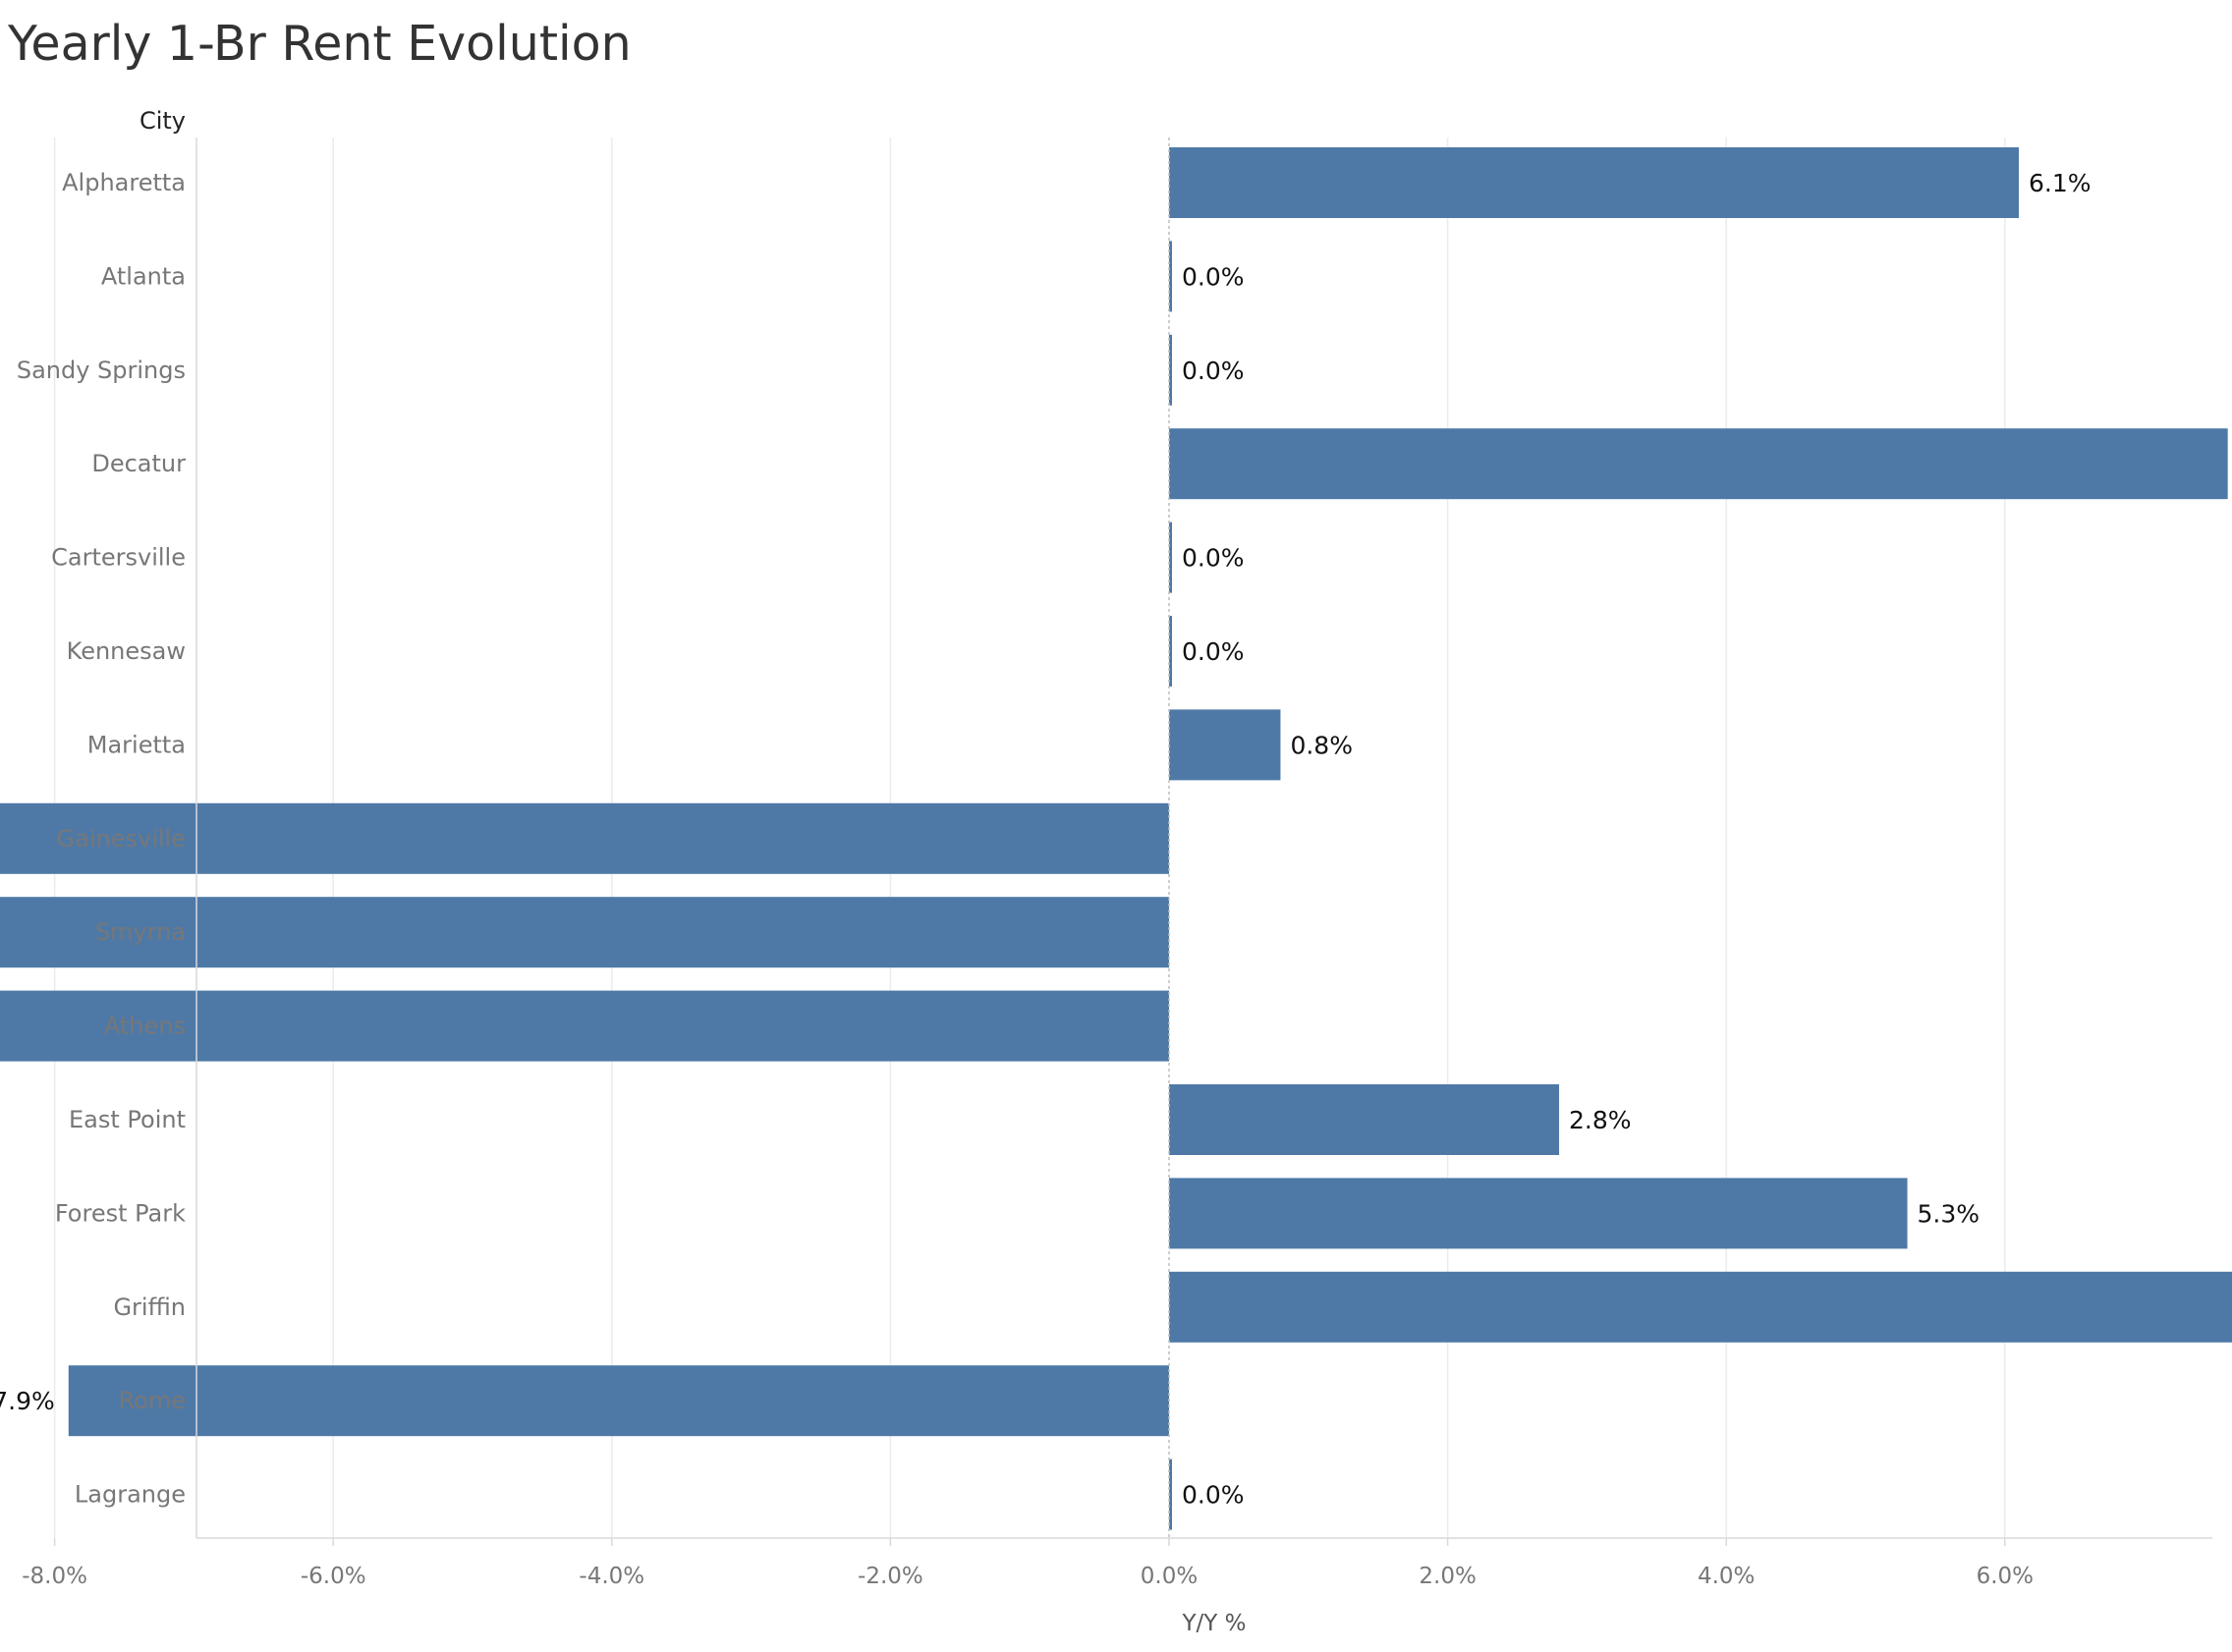 The width and height of the screenshot is (2232, 1652). I want to click on bar-forest-park, so click(1539, 1213).